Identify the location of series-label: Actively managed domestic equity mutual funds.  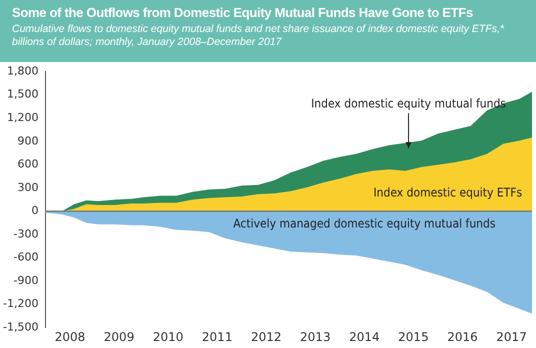
(364, 223).